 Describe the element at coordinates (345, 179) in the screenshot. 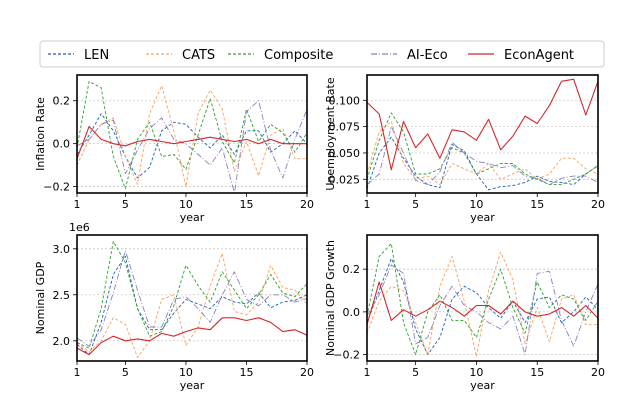

I see `y-tick-label: 0.025` at that location.